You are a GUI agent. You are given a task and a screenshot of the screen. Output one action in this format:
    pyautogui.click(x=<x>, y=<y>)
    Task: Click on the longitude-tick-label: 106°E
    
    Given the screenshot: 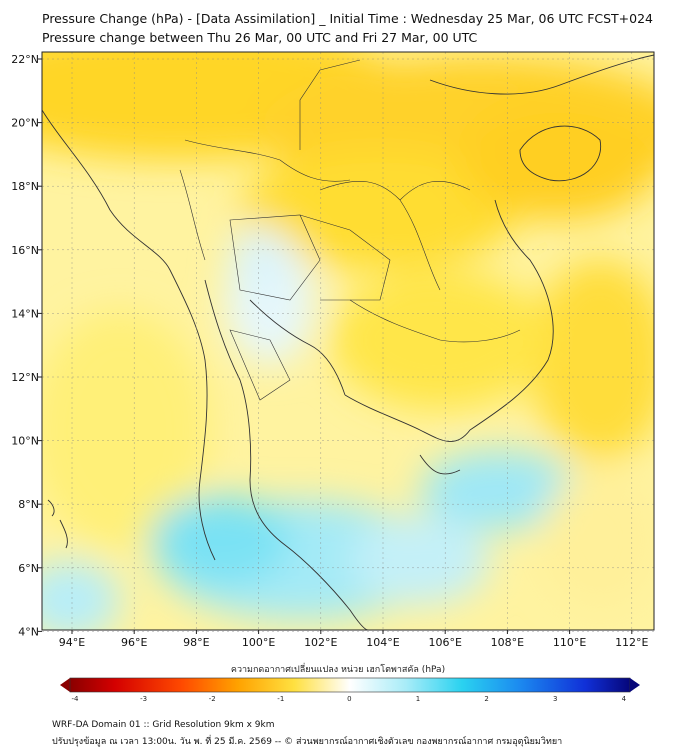 What is the action you would take?
    pyautogui.click(x=444, y=642)
    